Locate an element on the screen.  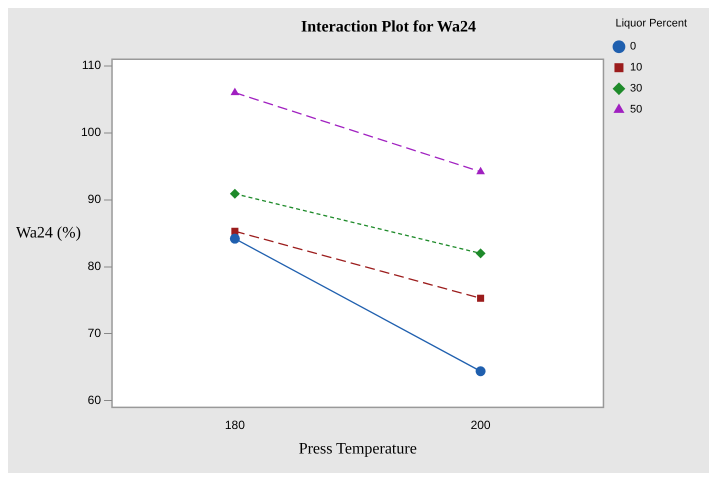
y-tick-label: 110 is located at coordinates (92, 65).